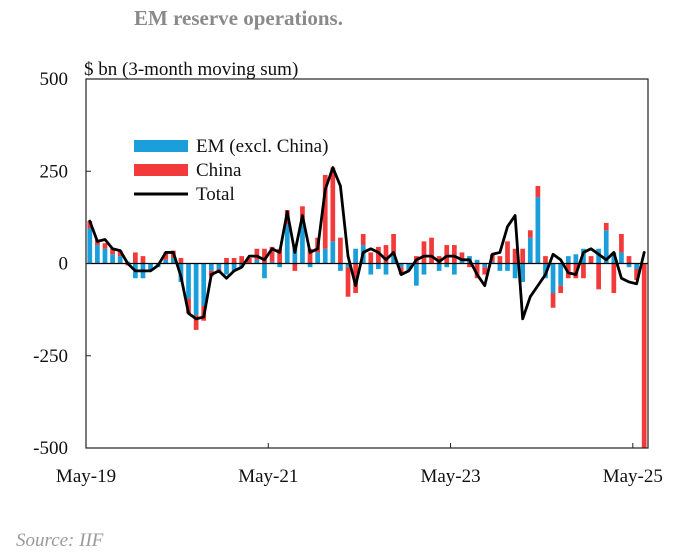  What do you see at coordinates (215, 194) in the screenshot?
I see `legend-total-label: Total` at bounding box center [215, 194].